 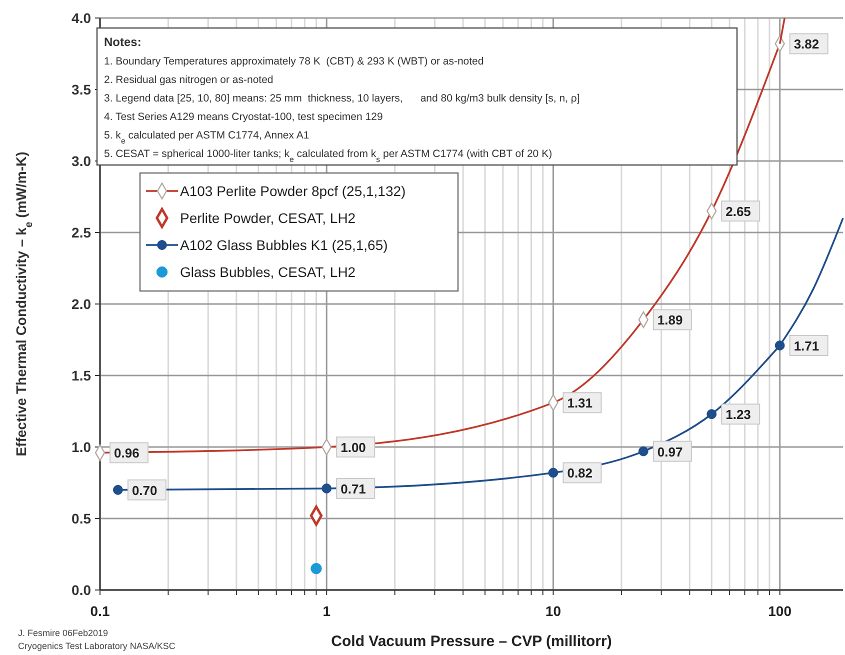 I want to click on x-tick-label: 1, so click(x=326, y=611).